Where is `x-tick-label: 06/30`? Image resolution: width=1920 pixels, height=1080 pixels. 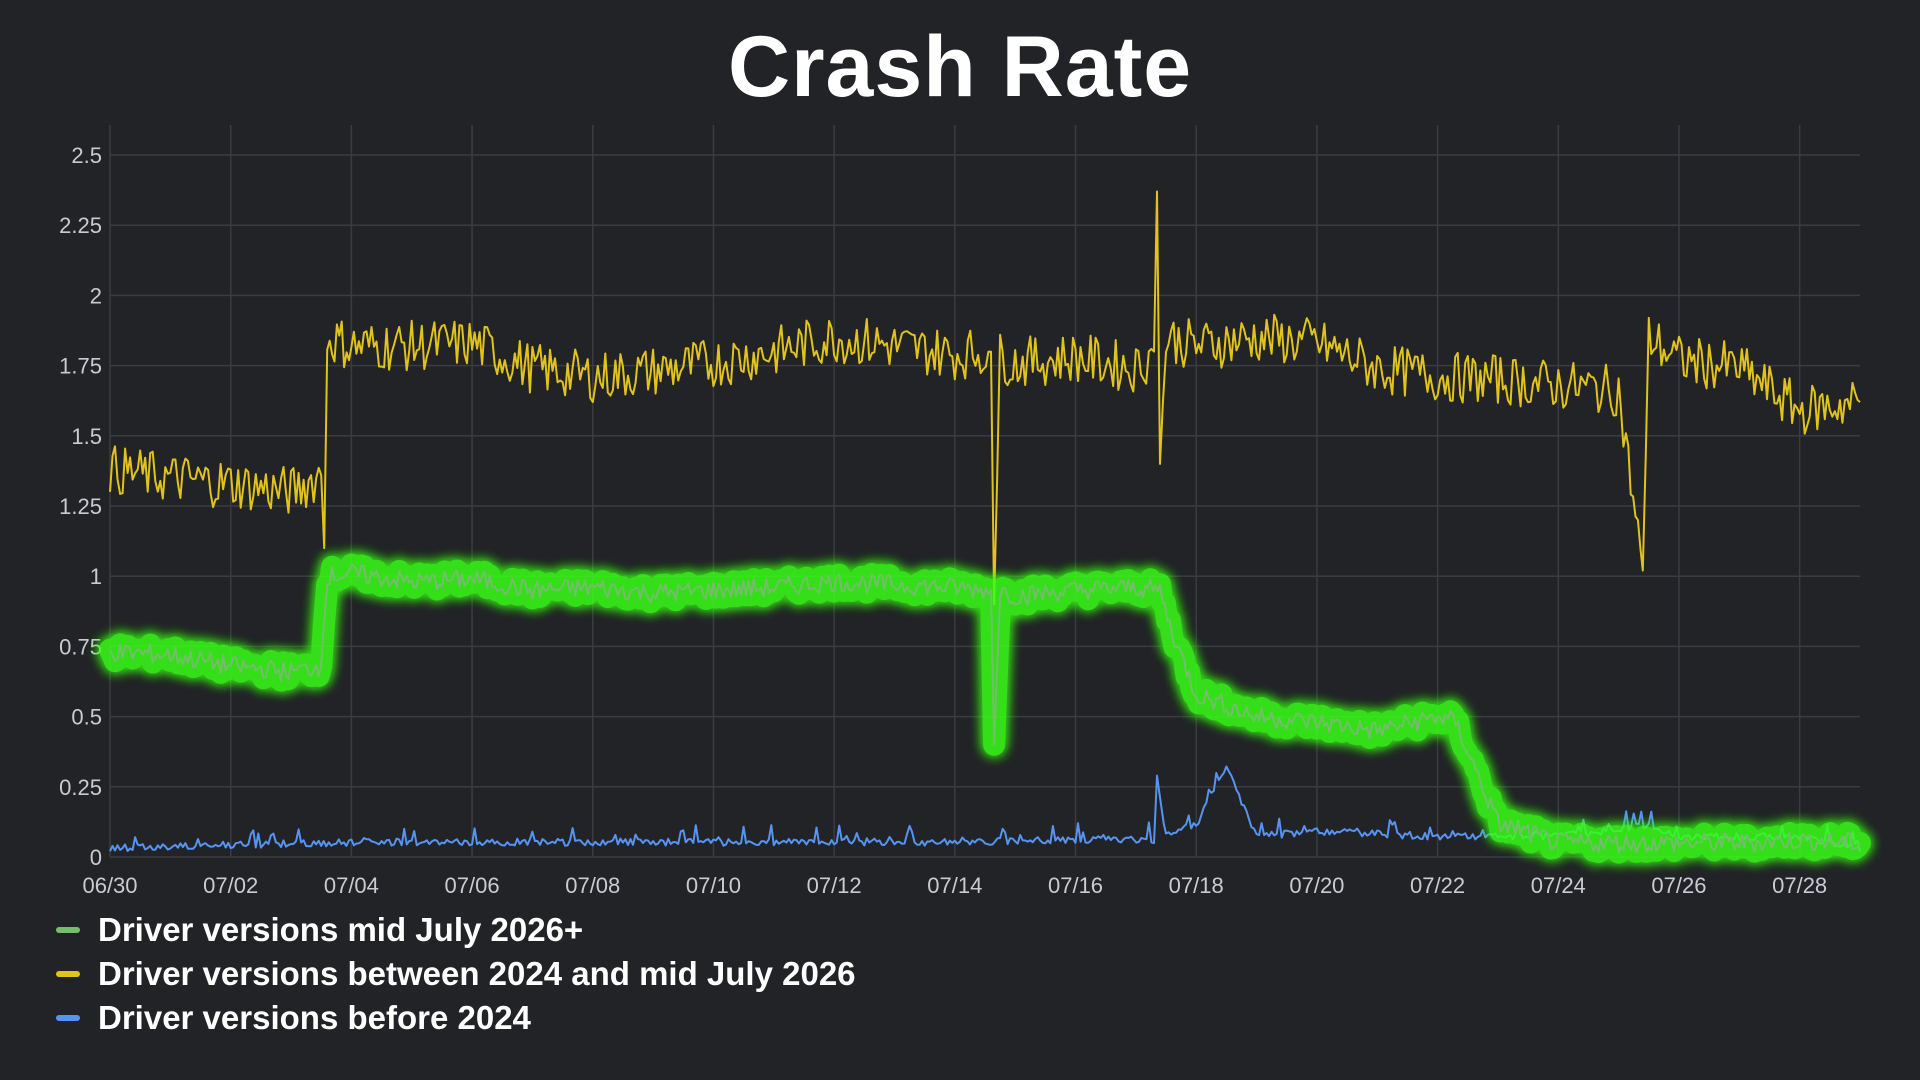
x-tick-label: 06/30 is located at coordinates (109, 885).